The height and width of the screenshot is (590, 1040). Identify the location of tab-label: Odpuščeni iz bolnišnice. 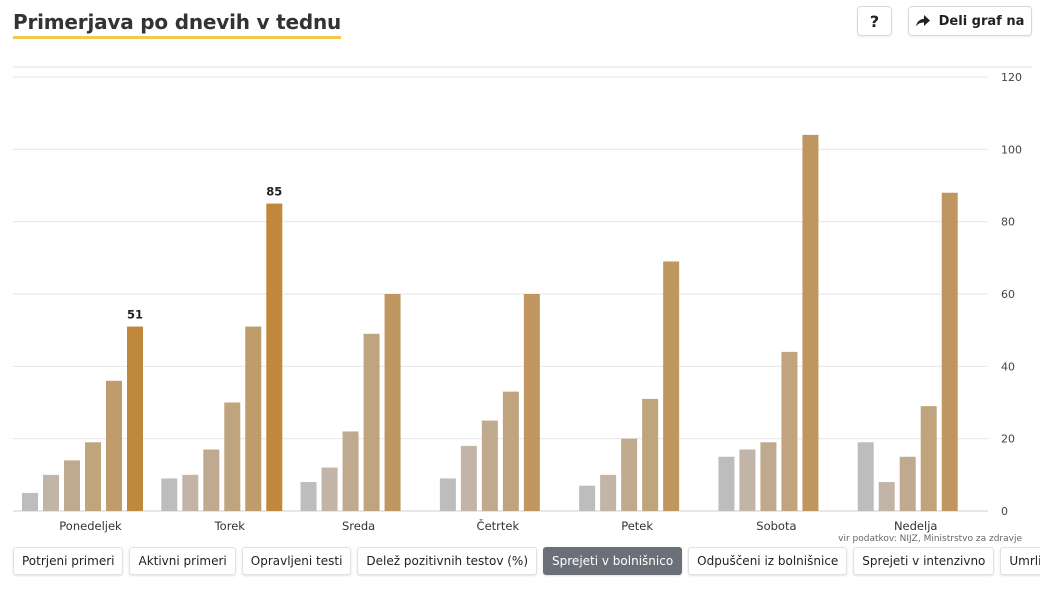
(768, 561).